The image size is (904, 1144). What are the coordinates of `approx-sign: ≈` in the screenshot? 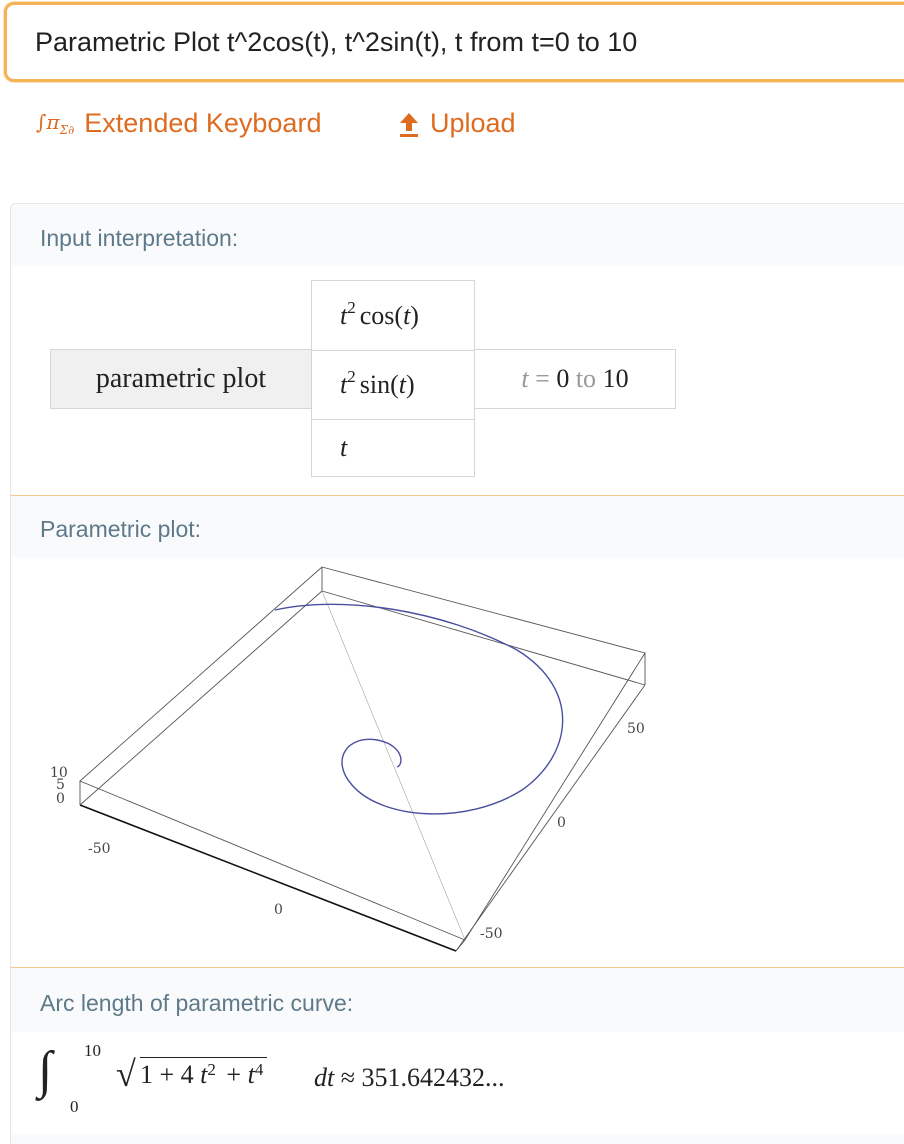 It's located at (348, 1077).